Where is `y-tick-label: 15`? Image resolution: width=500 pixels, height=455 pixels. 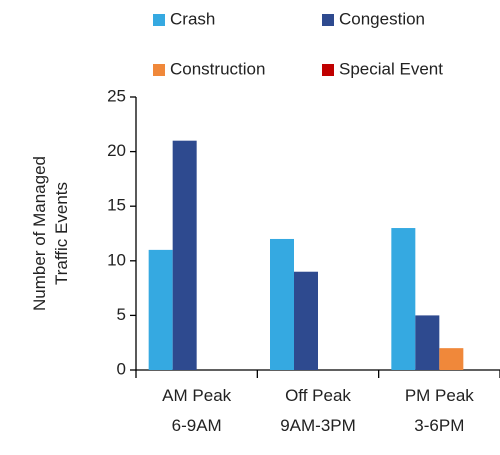 y-tick-label: 15 is located at coordinates (116, 205).